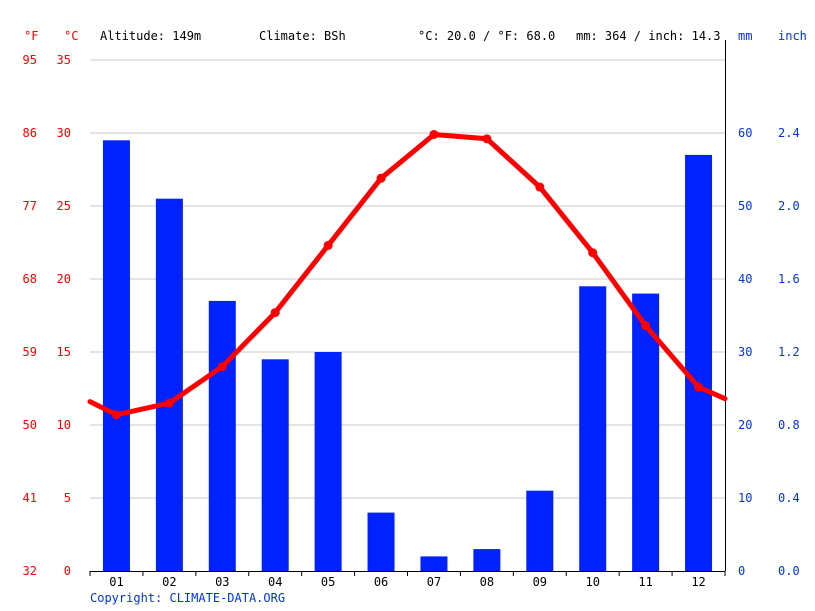  Describe the element at coordinates (30, 206) in the screenshot. I see `fahrenheit-tick-label: 77` at that location.